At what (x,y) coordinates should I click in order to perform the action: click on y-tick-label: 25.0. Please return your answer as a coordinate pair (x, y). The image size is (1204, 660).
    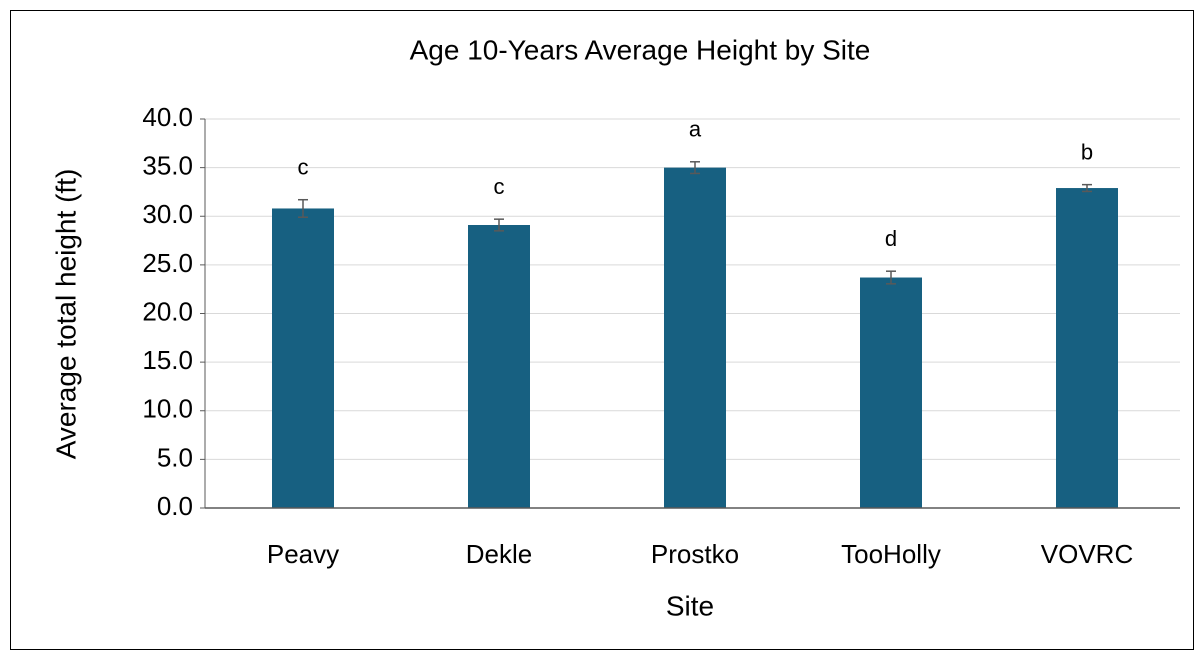
    Looking at the image, I should click on (167, 263).